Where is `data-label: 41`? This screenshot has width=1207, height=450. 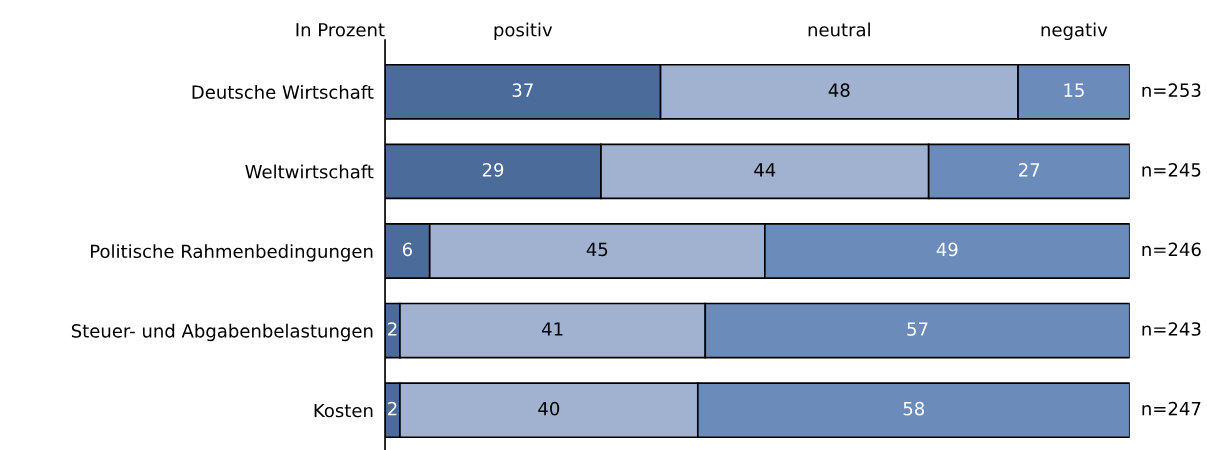
data-label: 41 is located at coordinates (552, 329).